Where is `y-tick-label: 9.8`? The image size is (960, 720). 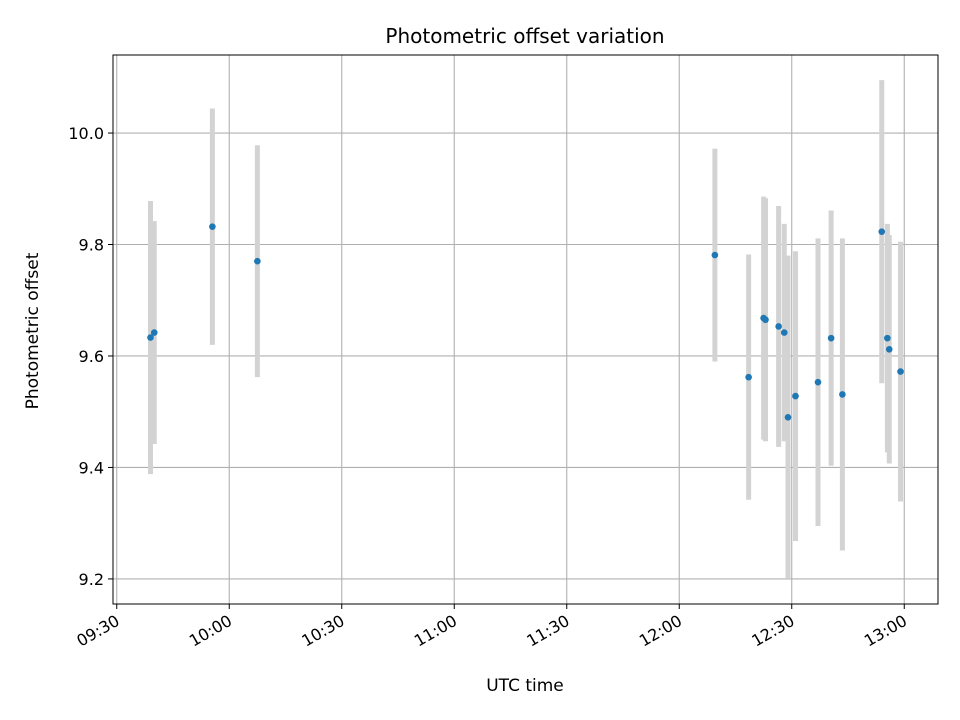 y-tick-label: 9.8 is located at coordinates (91, 245).